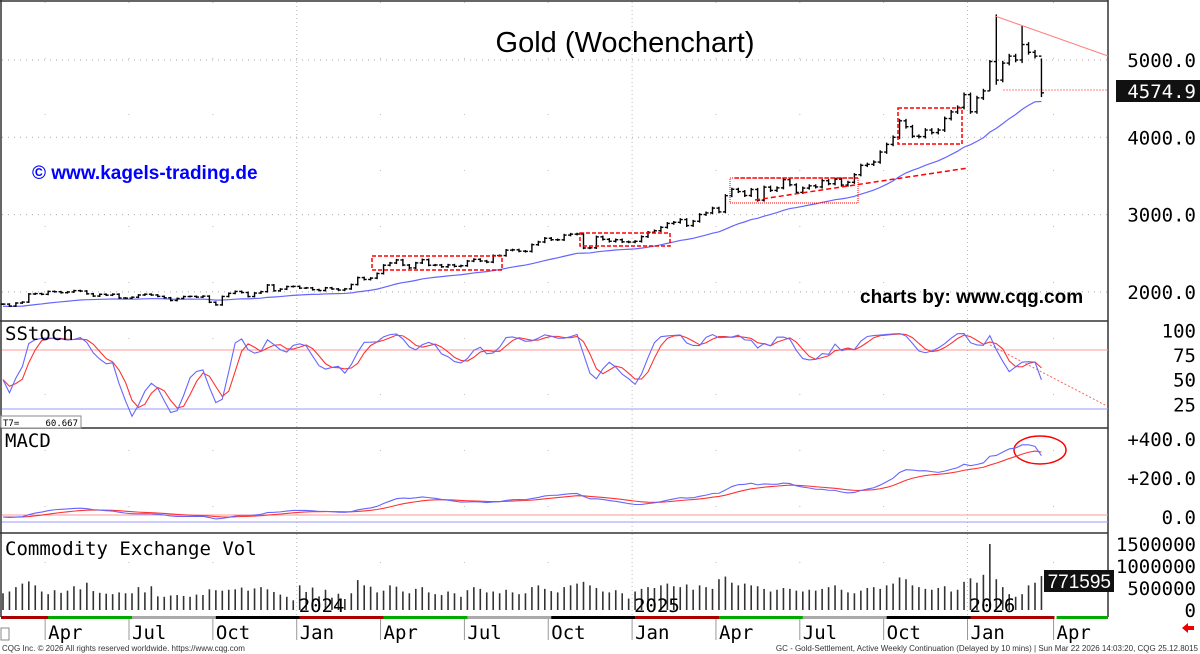 This screenshot has height=654, width=1200. What do you see at coordinates (5, 634) in the screenshot?
I see `scroll-box` at bounding box center [5, 634].